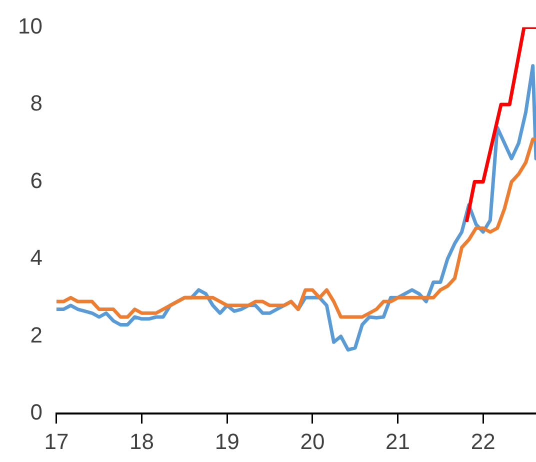 The image size is (536, 462). What do you see at coordinates (36, 335) in the screenshot?
I see `y-tick-label: 2` at bounding box center [36, 335].